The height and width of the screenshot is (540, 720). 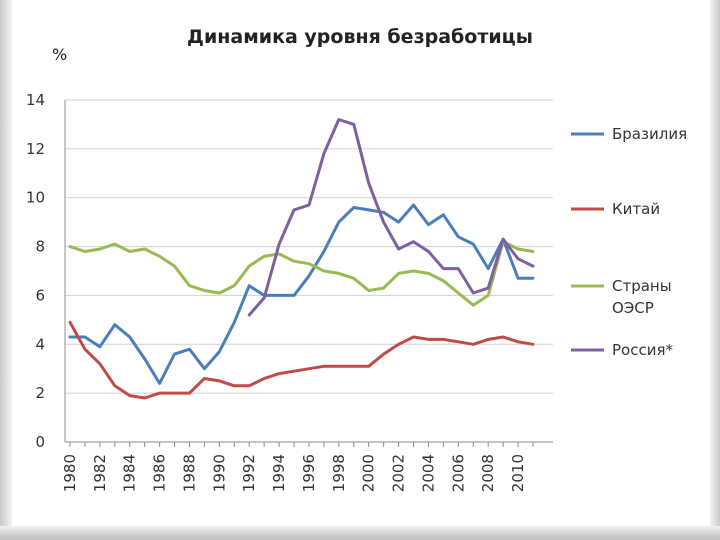 I want to click on x-tick-label-1984: 1984, so click(x=130, y=473).